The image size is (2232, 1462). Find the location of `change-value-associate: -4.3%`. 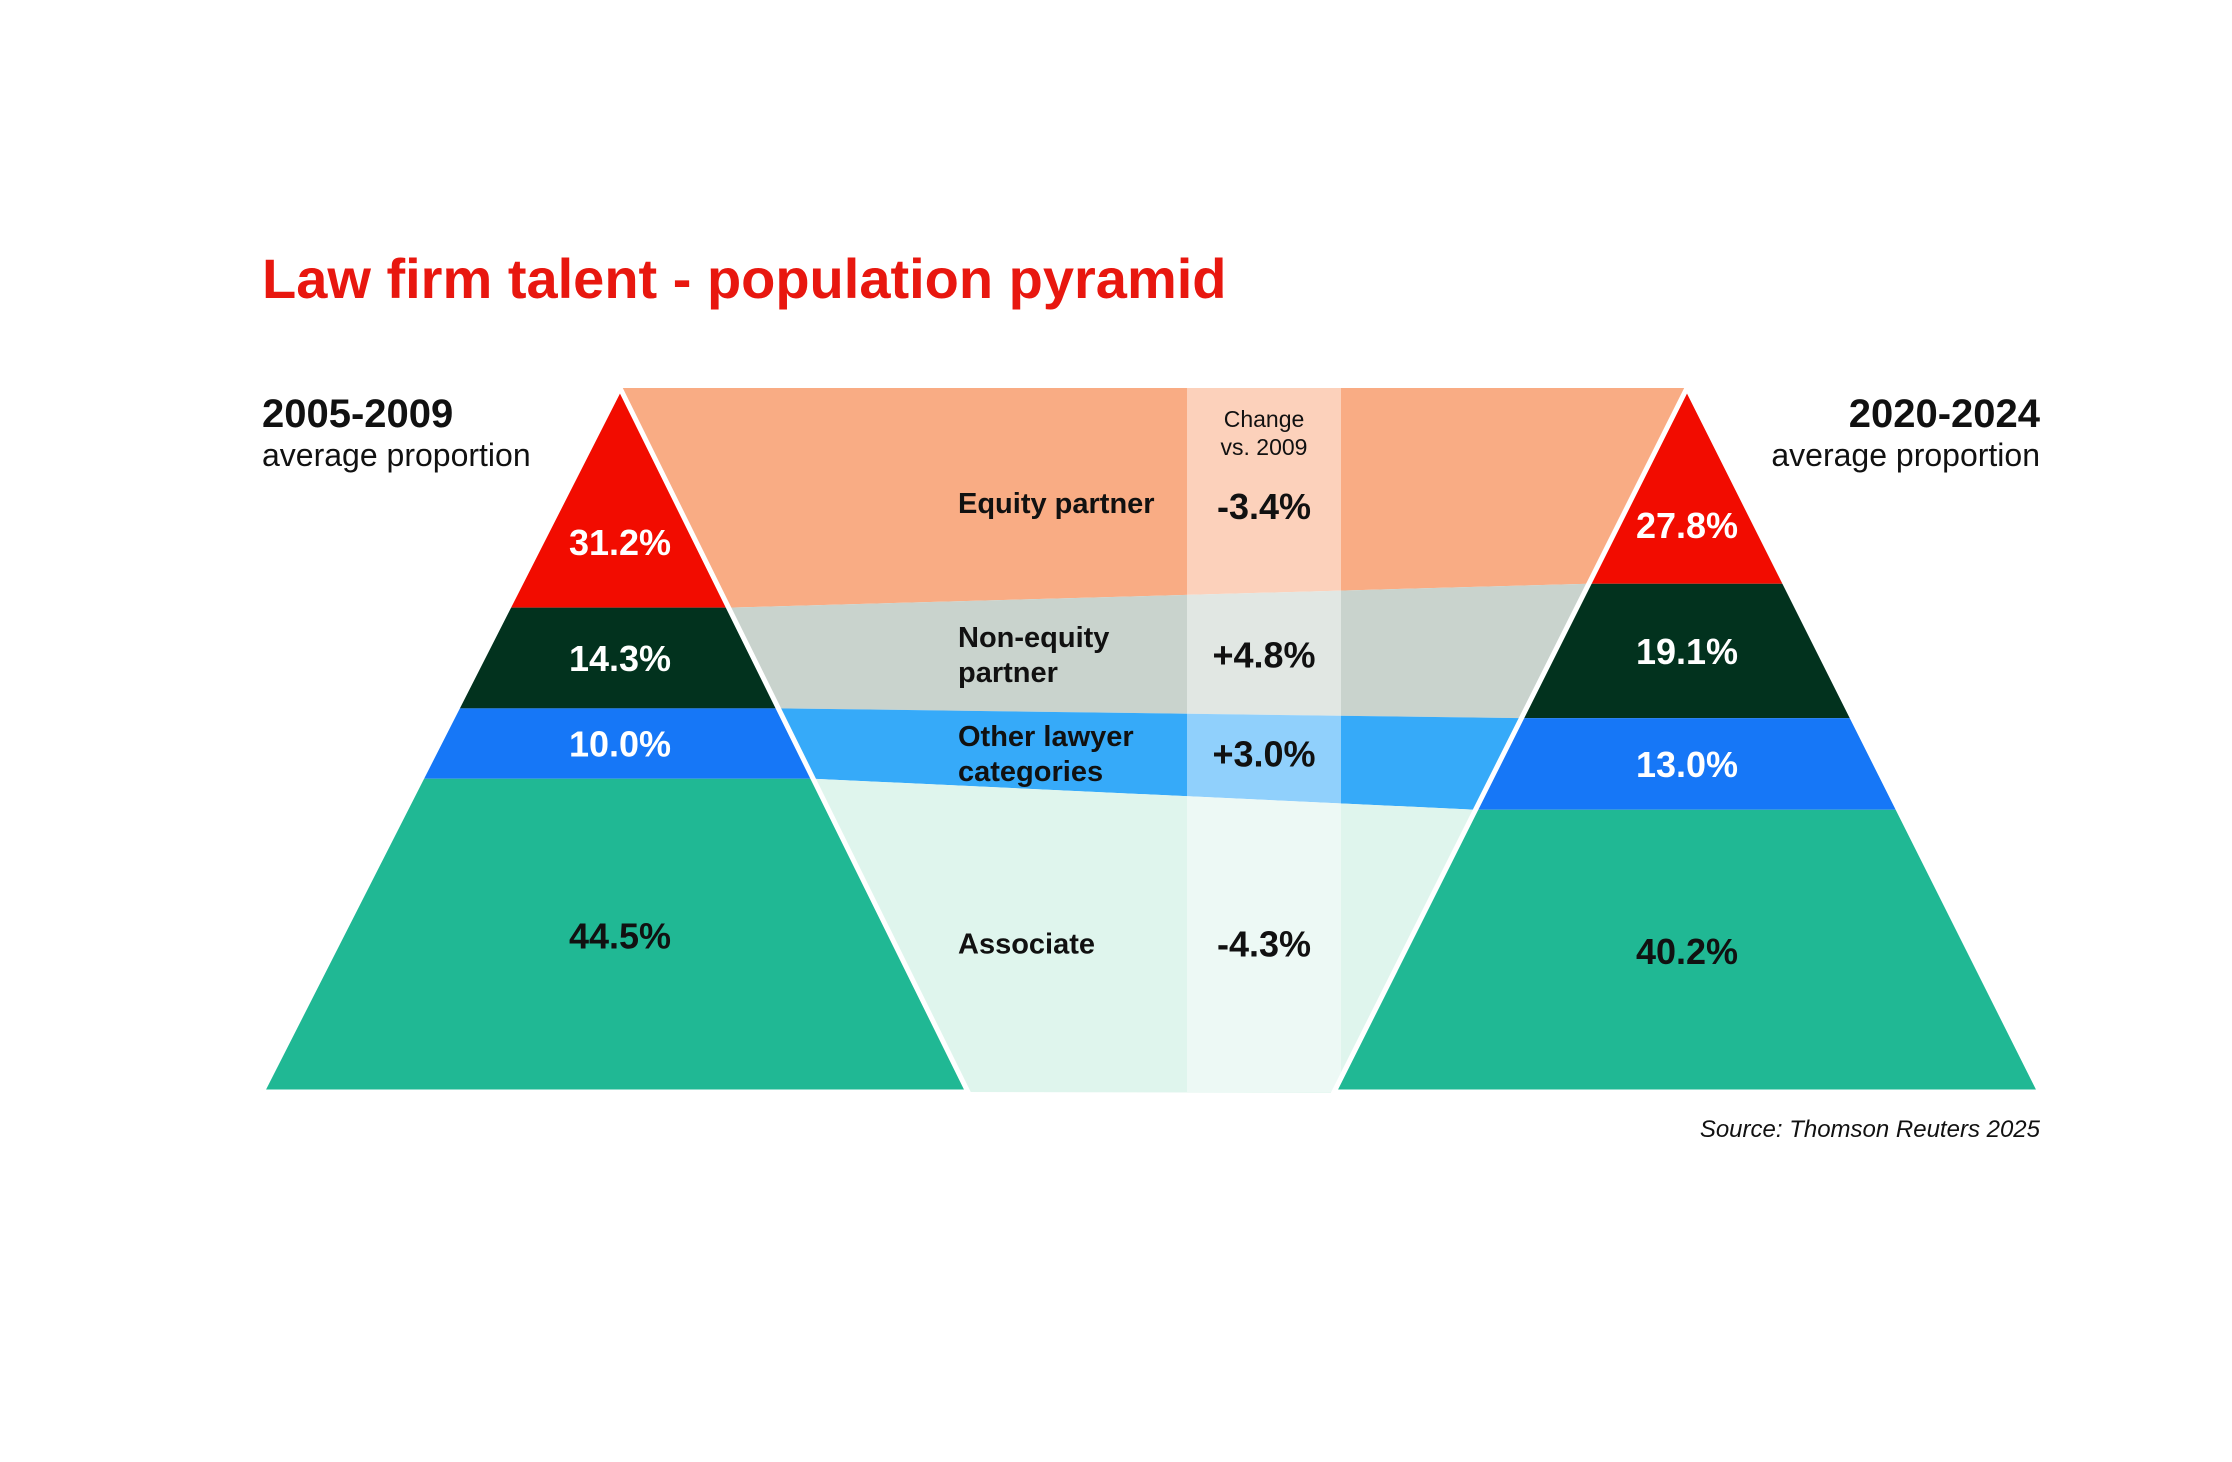

change-value-associate: -4.3% is located at coordinates (1264, 943).